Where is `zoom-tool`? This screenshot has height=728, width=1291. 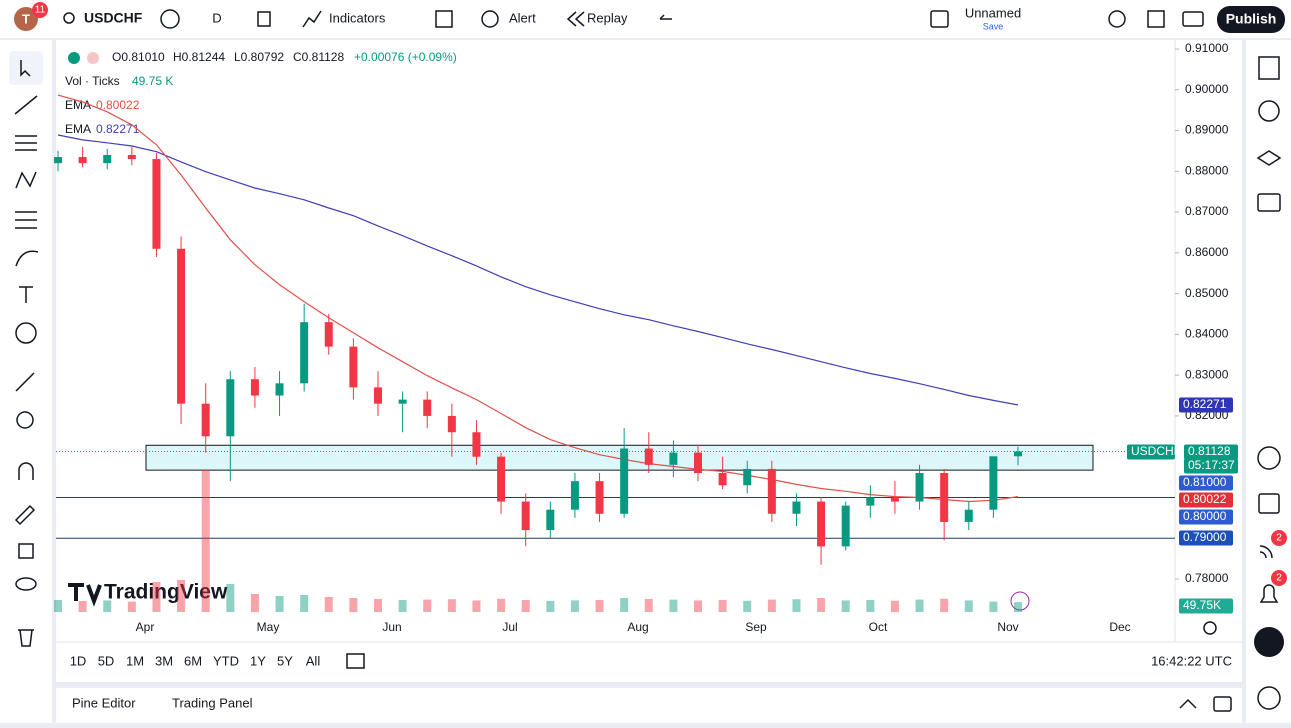 zoom-tool is located at coordinates (25, 420).